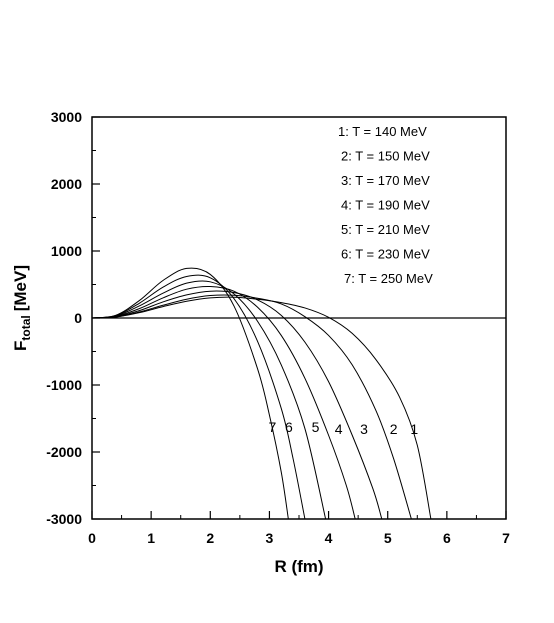  I want to click on legend-entry: 1: T = 140 MeV, so click(382, 131).